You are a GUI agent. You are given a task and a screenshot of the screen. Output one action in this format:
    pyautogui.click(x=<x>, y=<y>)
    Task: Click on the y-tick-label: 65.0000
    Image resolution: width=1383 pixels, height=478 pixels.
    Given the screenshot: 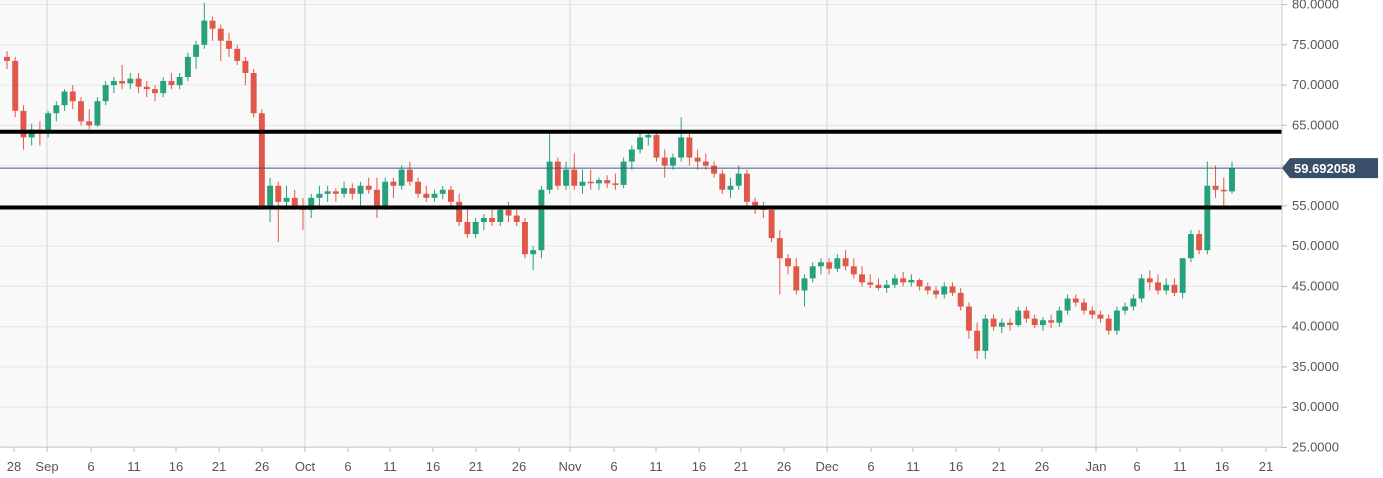 What is the action you would take?
    pyautogui.click(x=1315, y=124)
    